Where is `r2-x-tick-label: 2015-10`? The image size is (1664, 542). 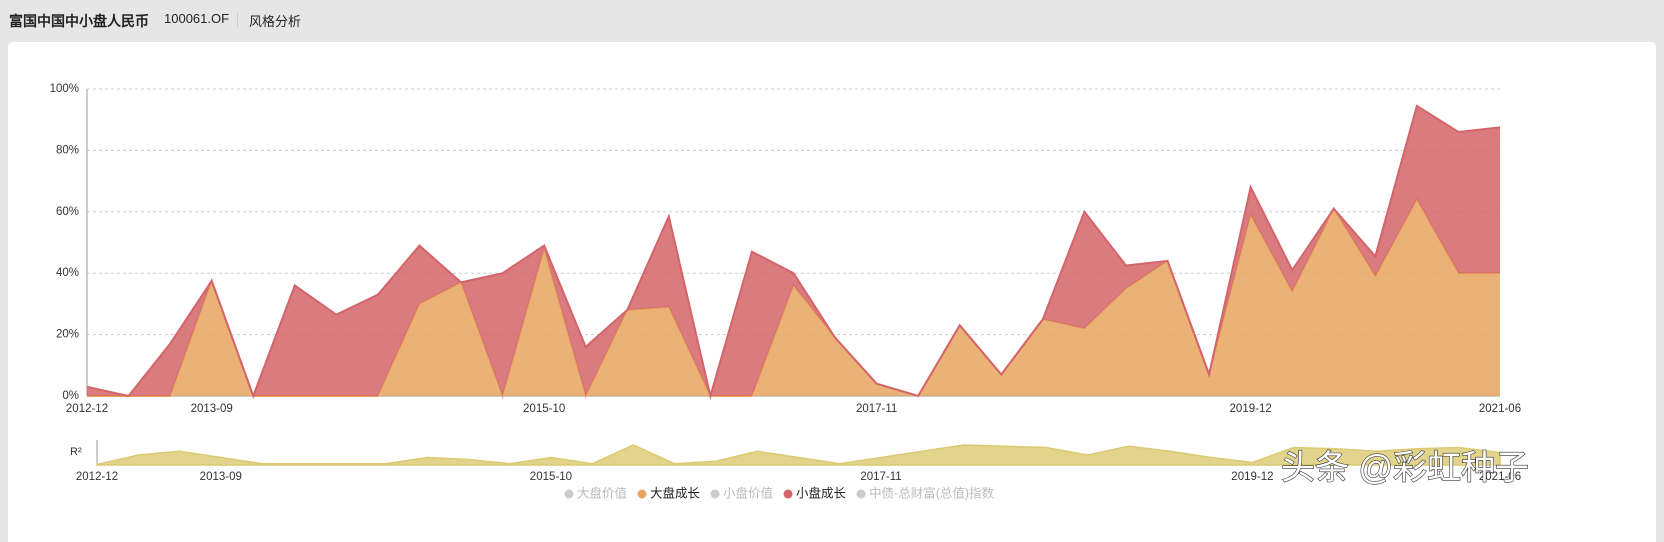 r2-x-tick-label: 2015-10 is located at coordinates (551, 477).